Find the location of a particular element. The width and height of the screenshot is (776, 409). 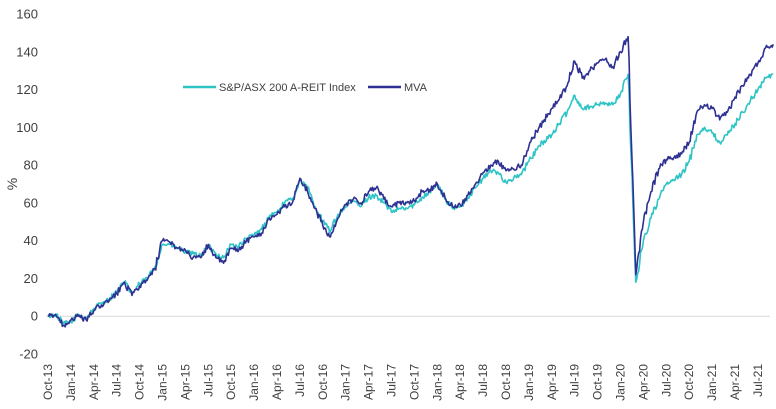

x-tick-label: Oct-17 is located at coordinates (414, 382).